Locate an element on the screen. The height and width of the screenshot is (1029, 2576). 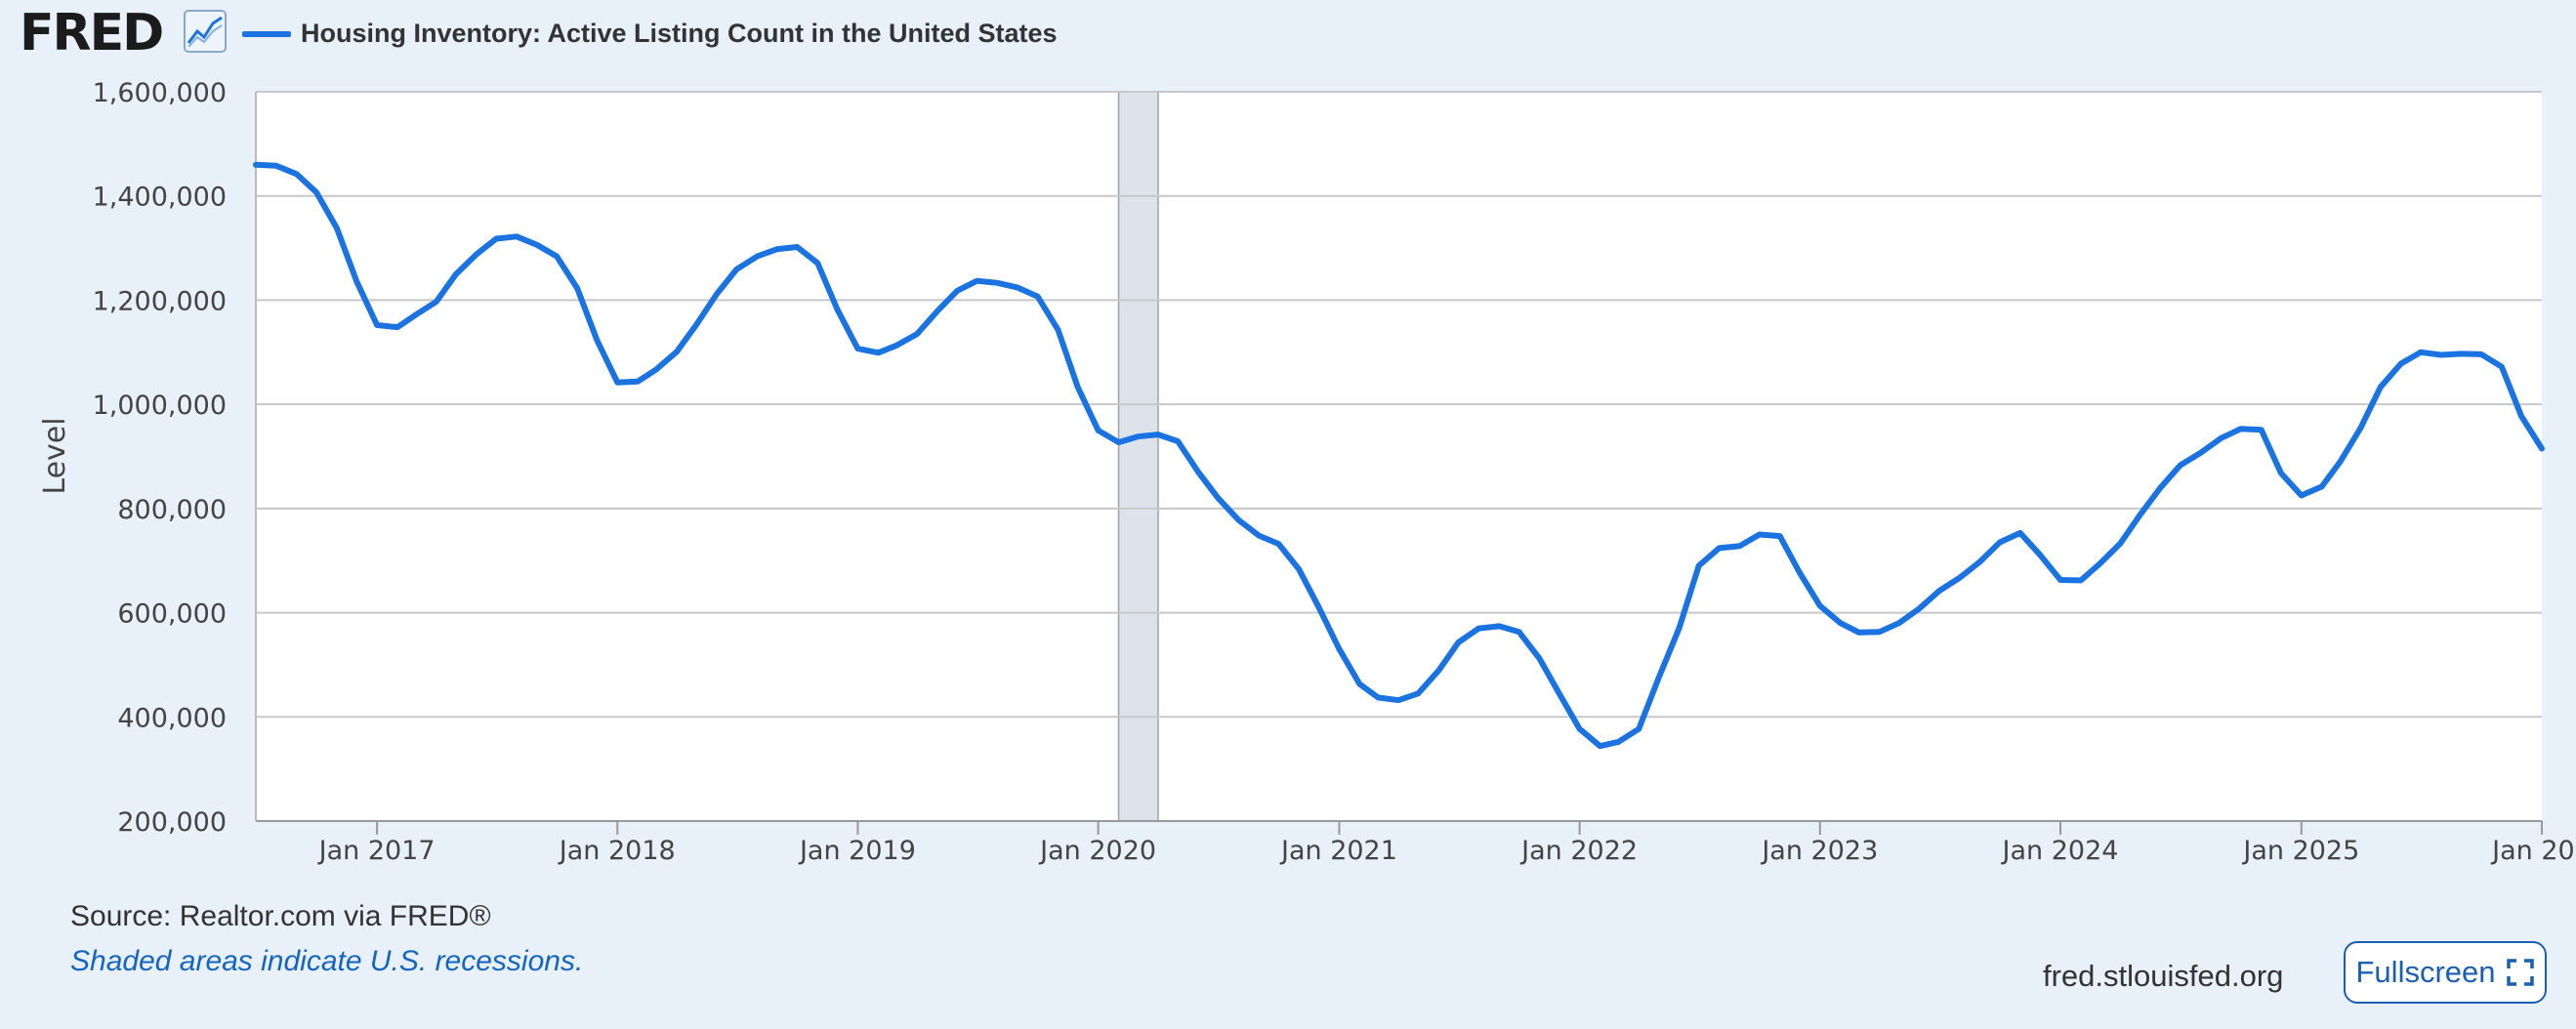
recession-shade is located at coordinates (1138, 456).